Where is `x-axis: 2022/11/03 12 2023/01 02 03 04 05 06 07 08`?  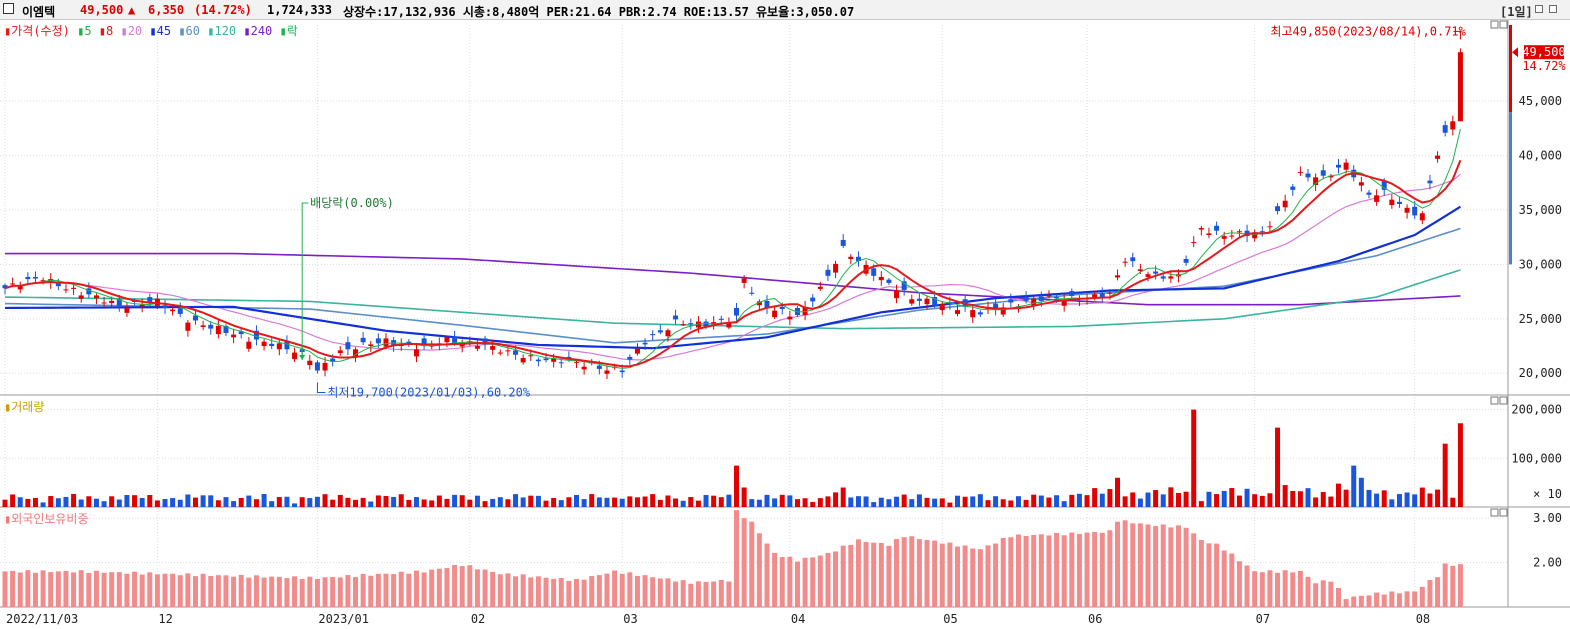 x-axis: 2022/11/03 12 2023/01 02 03 04 05 06 07 08 is located at coordinates (718, 619).